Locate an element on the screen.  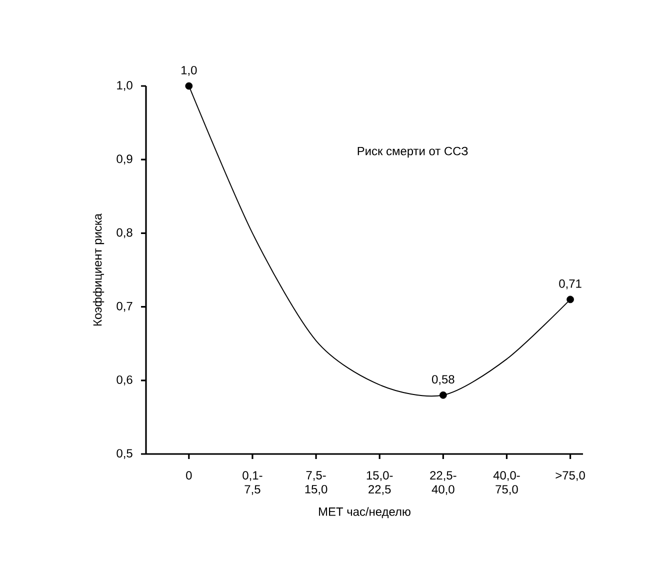
x-tick-label: 40,0- 75,0 is located at coordinates (506, 483).